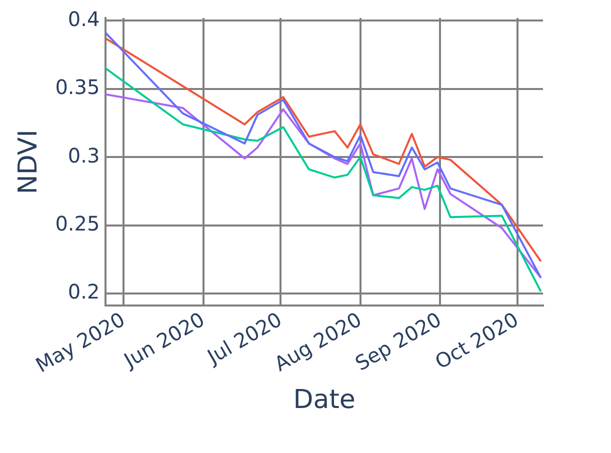 The width and height of the screenshot is (611, 453). Describe the element at coordinates (324, 400) in the screenshot. I see `x-axis-title: Date` at that location.